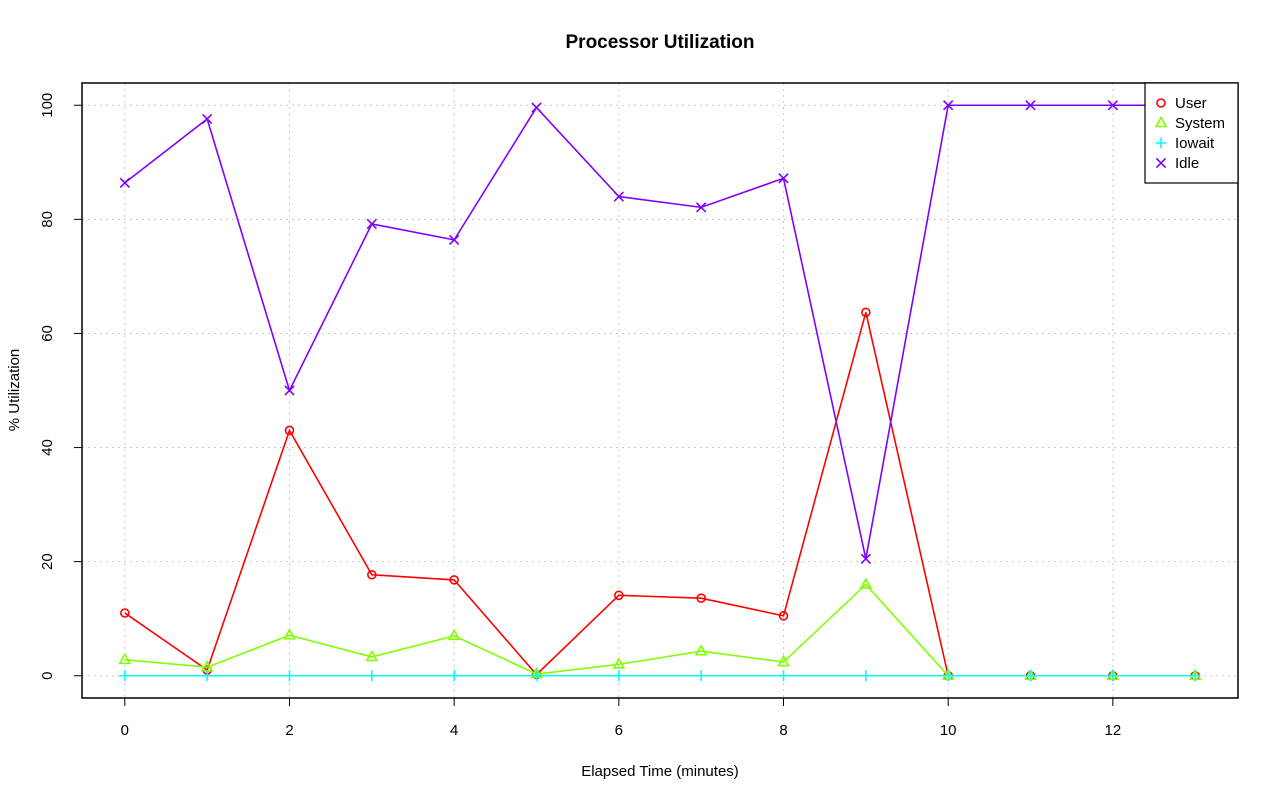 The width and height of the screenshot is (1280, 801). What do you see at coordinates (47, 333) in the screenshot?
I see `y-tick-label: 60` at bounding box center [47, 333].